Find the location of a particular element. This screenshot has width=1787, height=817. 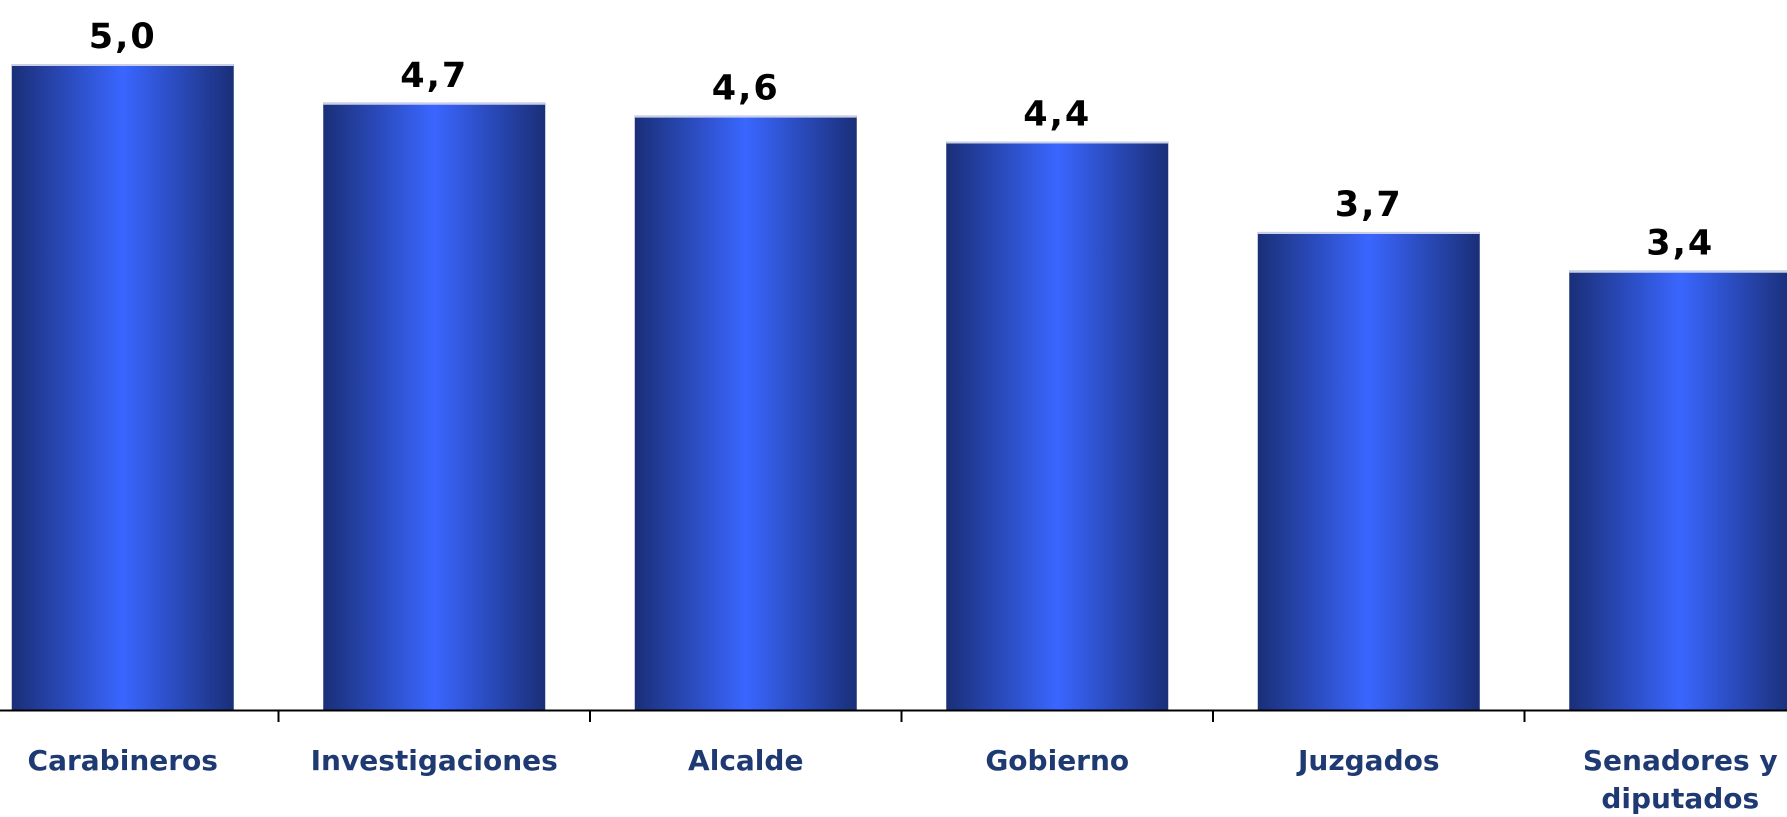

data-label: 3,4 is located at coordinates (1680, 244).